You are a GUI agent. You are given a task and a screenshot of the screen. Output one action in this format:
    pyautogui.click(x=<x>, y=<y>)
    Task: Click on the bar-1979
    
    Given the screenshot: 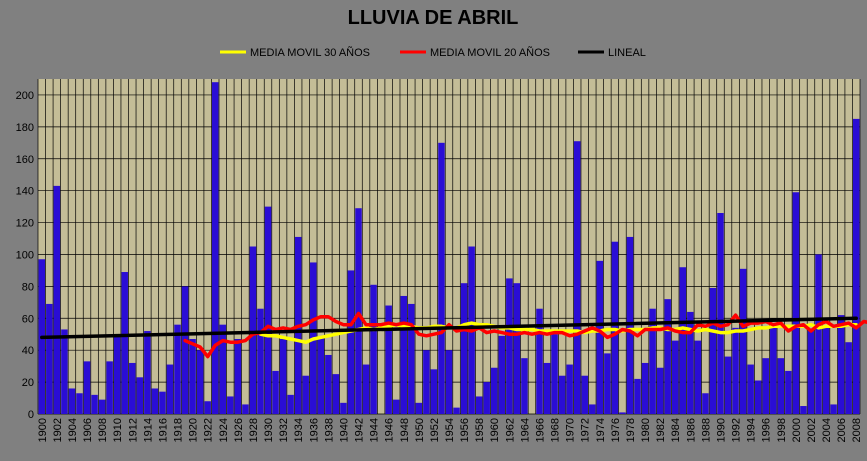 What is the action you would take?
    pyautogui.click(x=637, y=396)
    